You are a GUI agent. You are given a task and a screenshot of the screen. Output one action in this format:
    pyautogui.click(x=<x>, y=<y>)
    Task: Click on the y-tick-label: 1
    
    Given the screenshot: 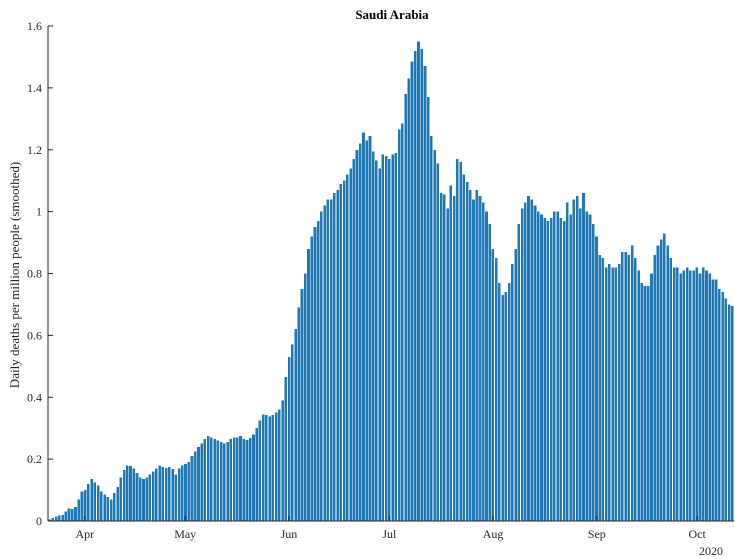 What is the action you would take?
    pyautogui.click(x=39, y=212)
    